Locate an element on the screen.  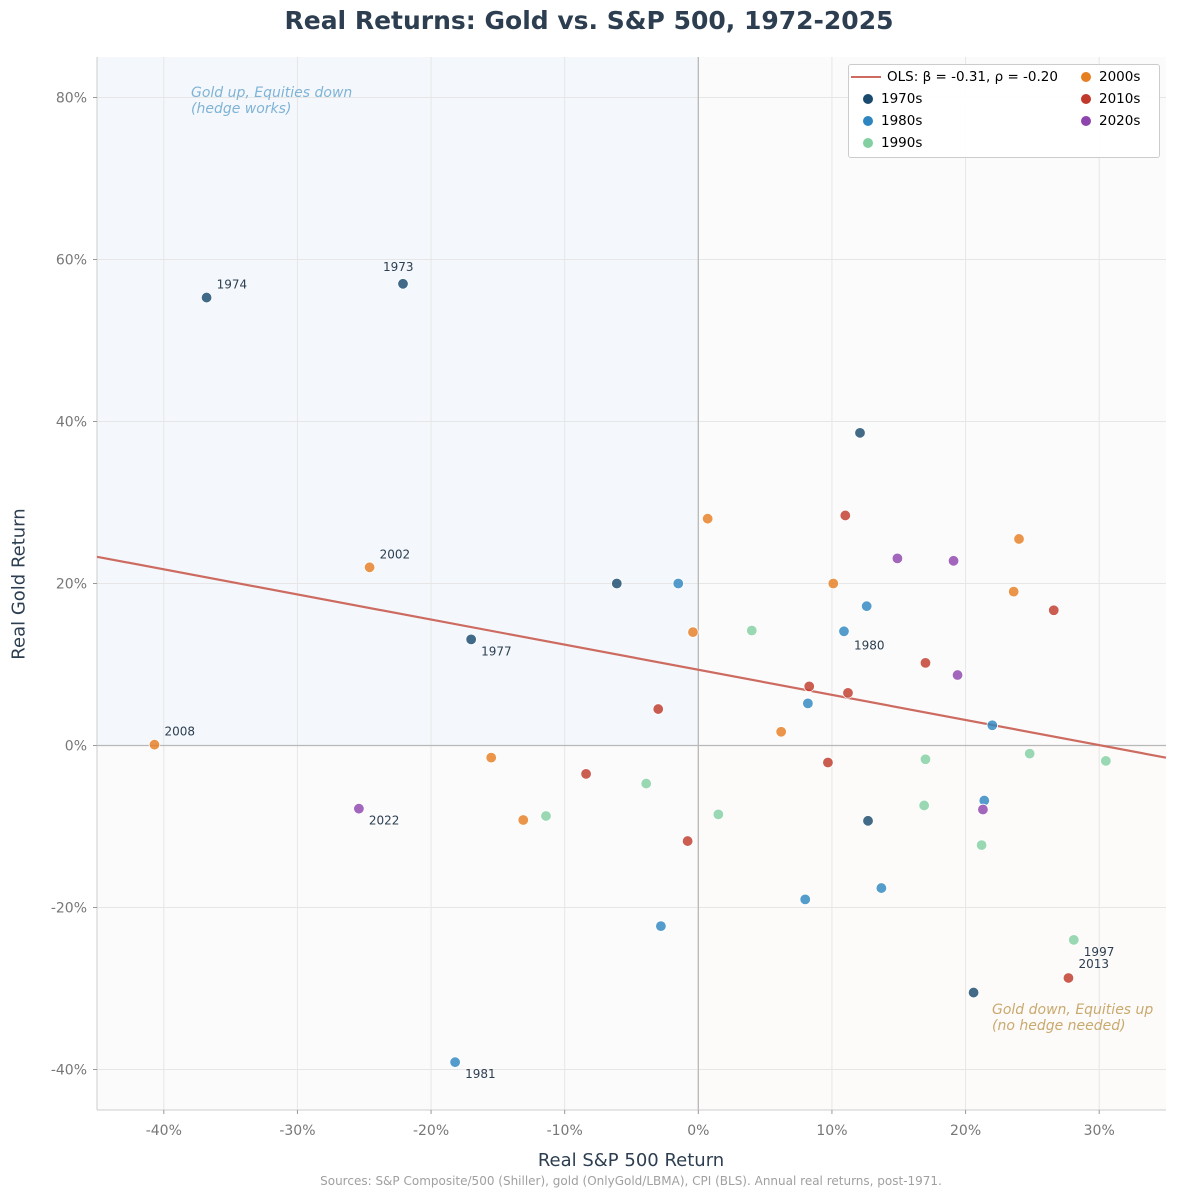
y-tick-label: 20% is located at coordinates (71, 585).